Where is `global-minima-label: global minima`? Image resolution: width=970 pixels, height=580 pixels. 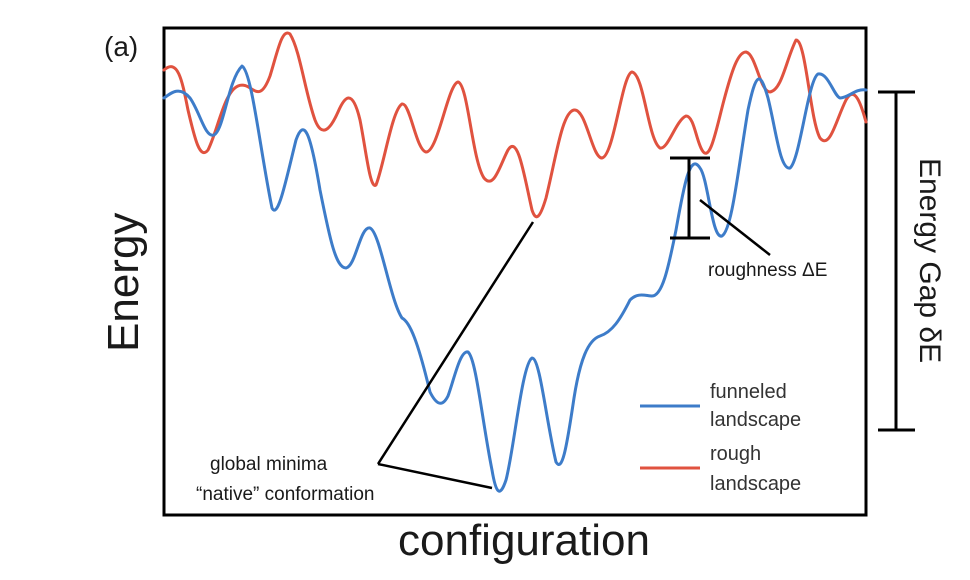 global-minima-label: global minima is located at coordinates (269, 464).